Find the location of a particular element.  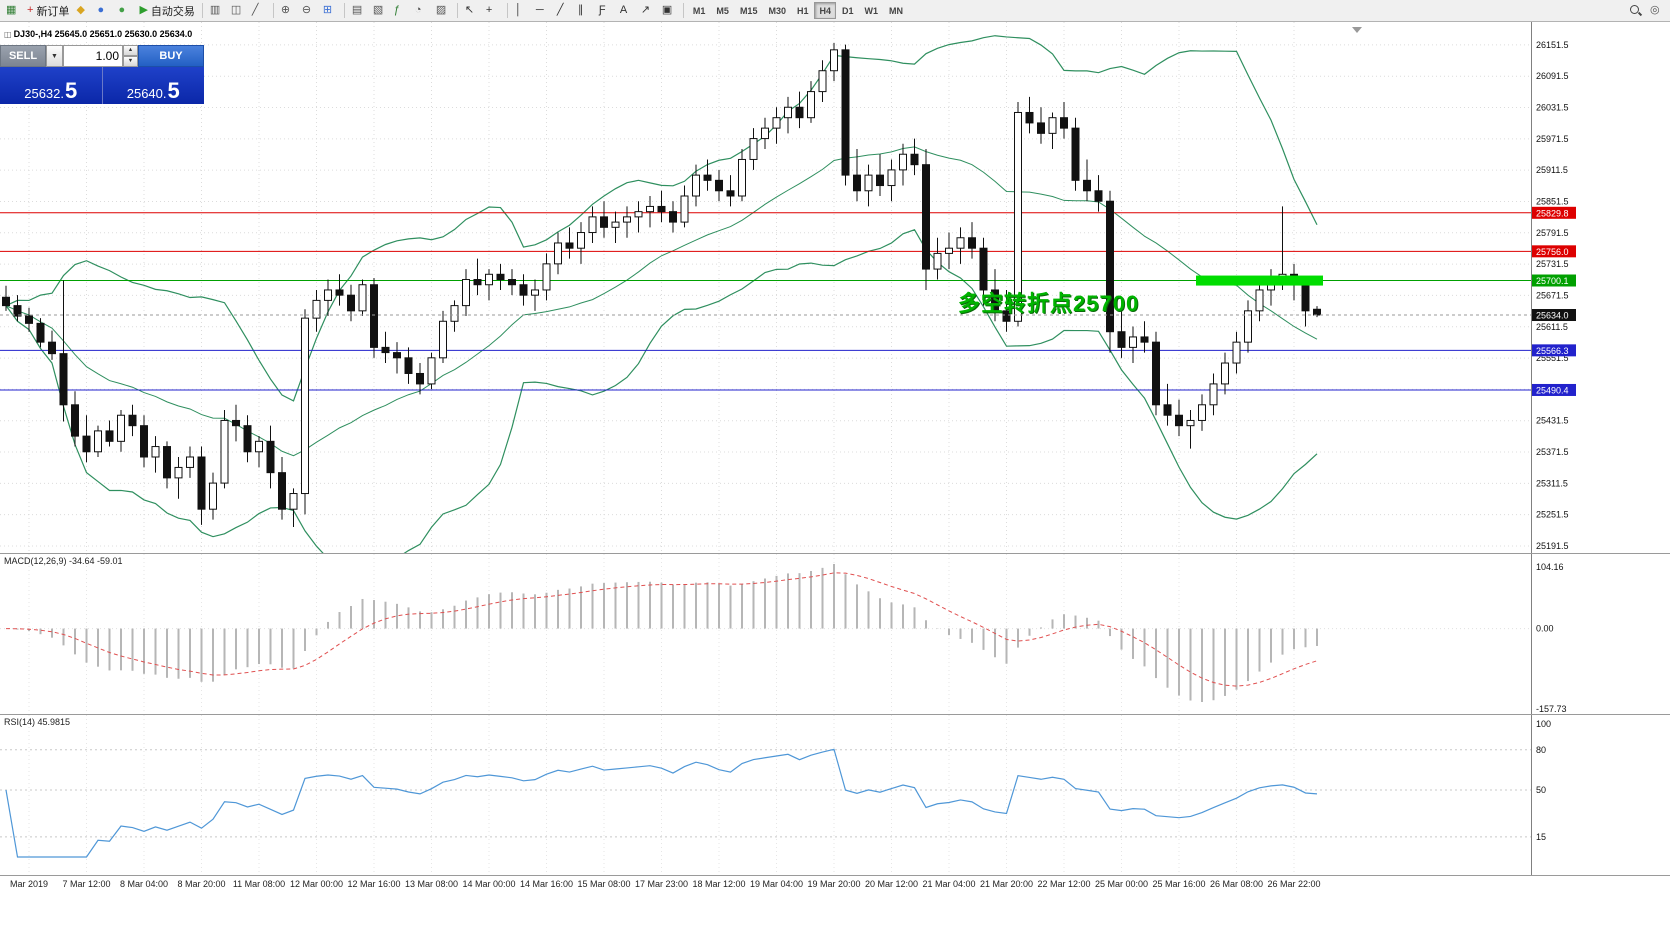

zoom-out-icon-glyph: ⊖ is located at coordinates (306, 10).